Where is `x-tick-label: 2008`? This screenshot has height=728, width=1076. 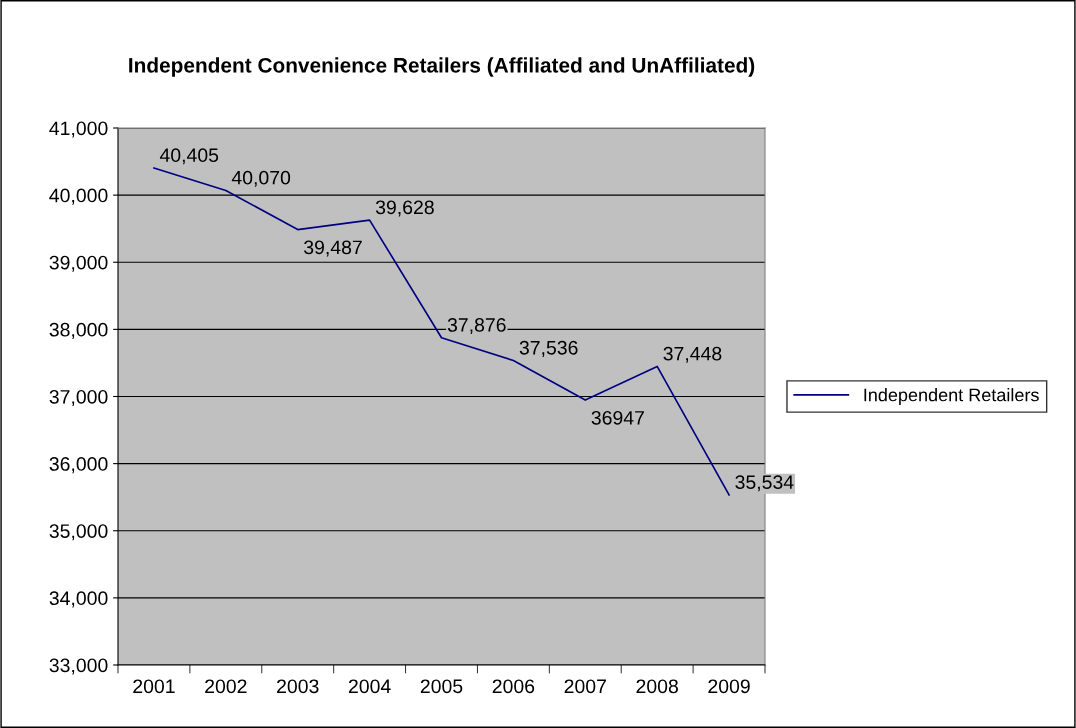
x-tick-label: 2008 is located at coordinates (657, 686).